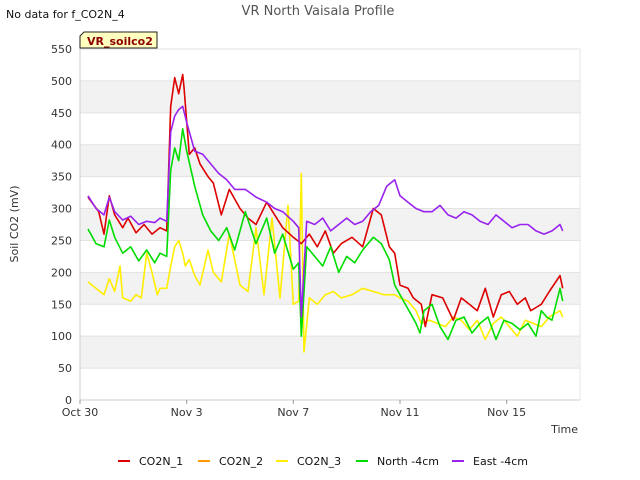 This screenshot has width=640, height=480. I want to click on site-label-background, so click(118, 40).